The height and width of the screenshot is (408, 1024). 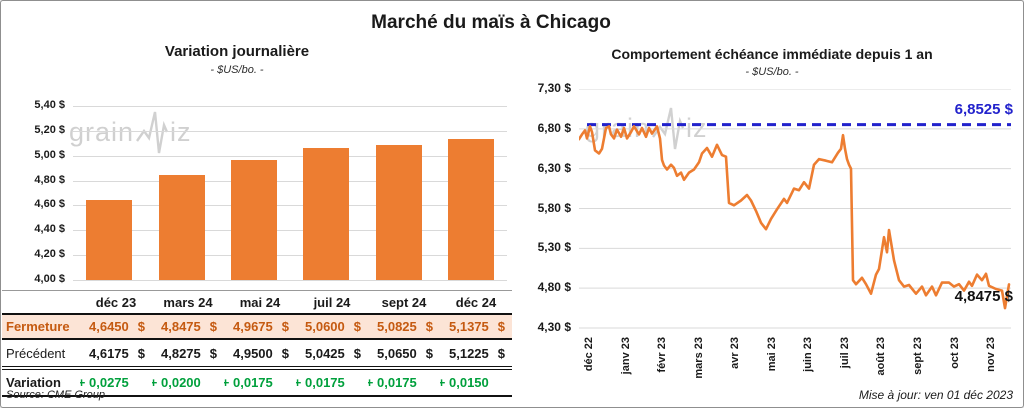 I want to click on table-cell: 5,0425 $, so click(x=332, y=354).